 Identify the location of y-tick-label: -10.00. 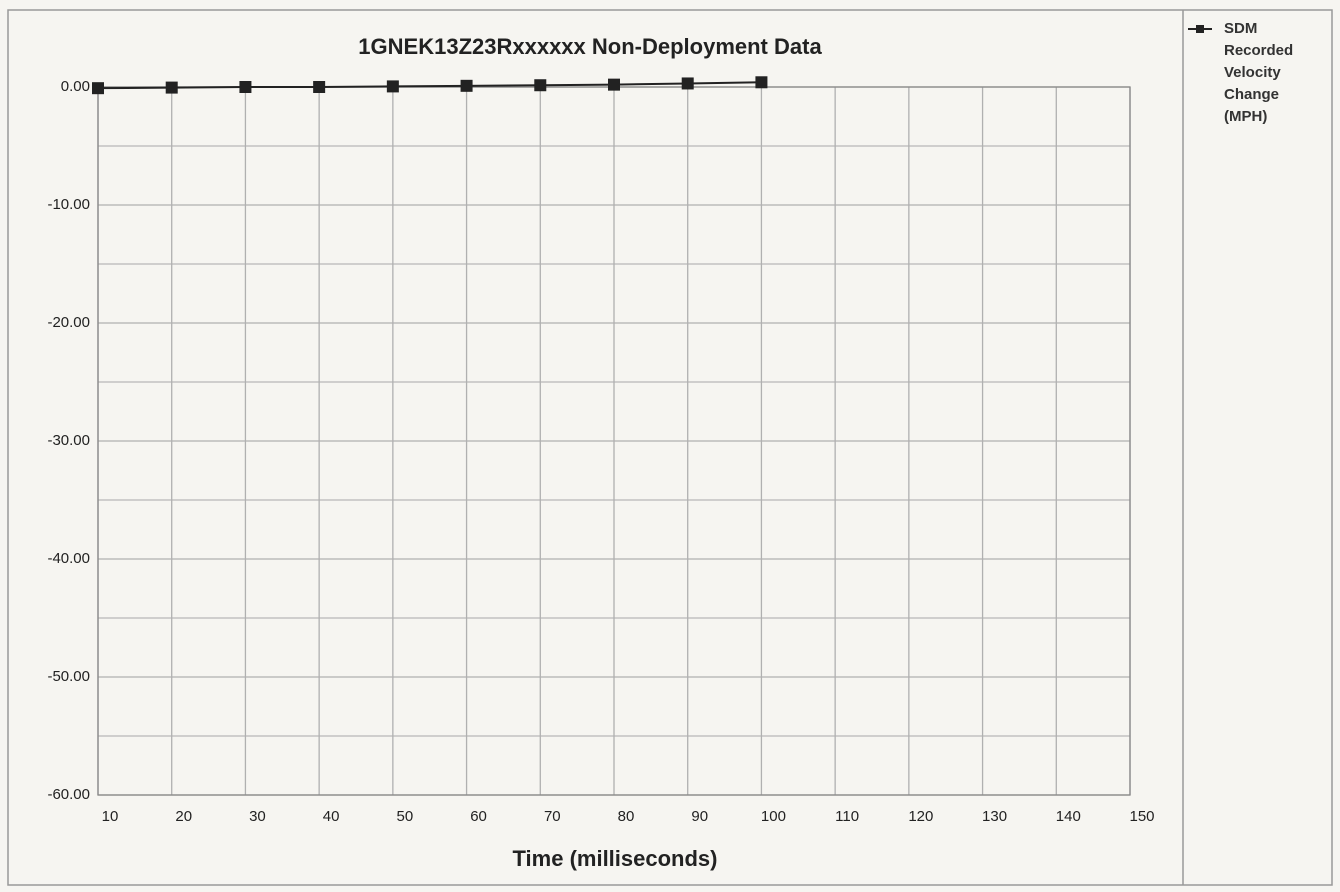
(68, 204).